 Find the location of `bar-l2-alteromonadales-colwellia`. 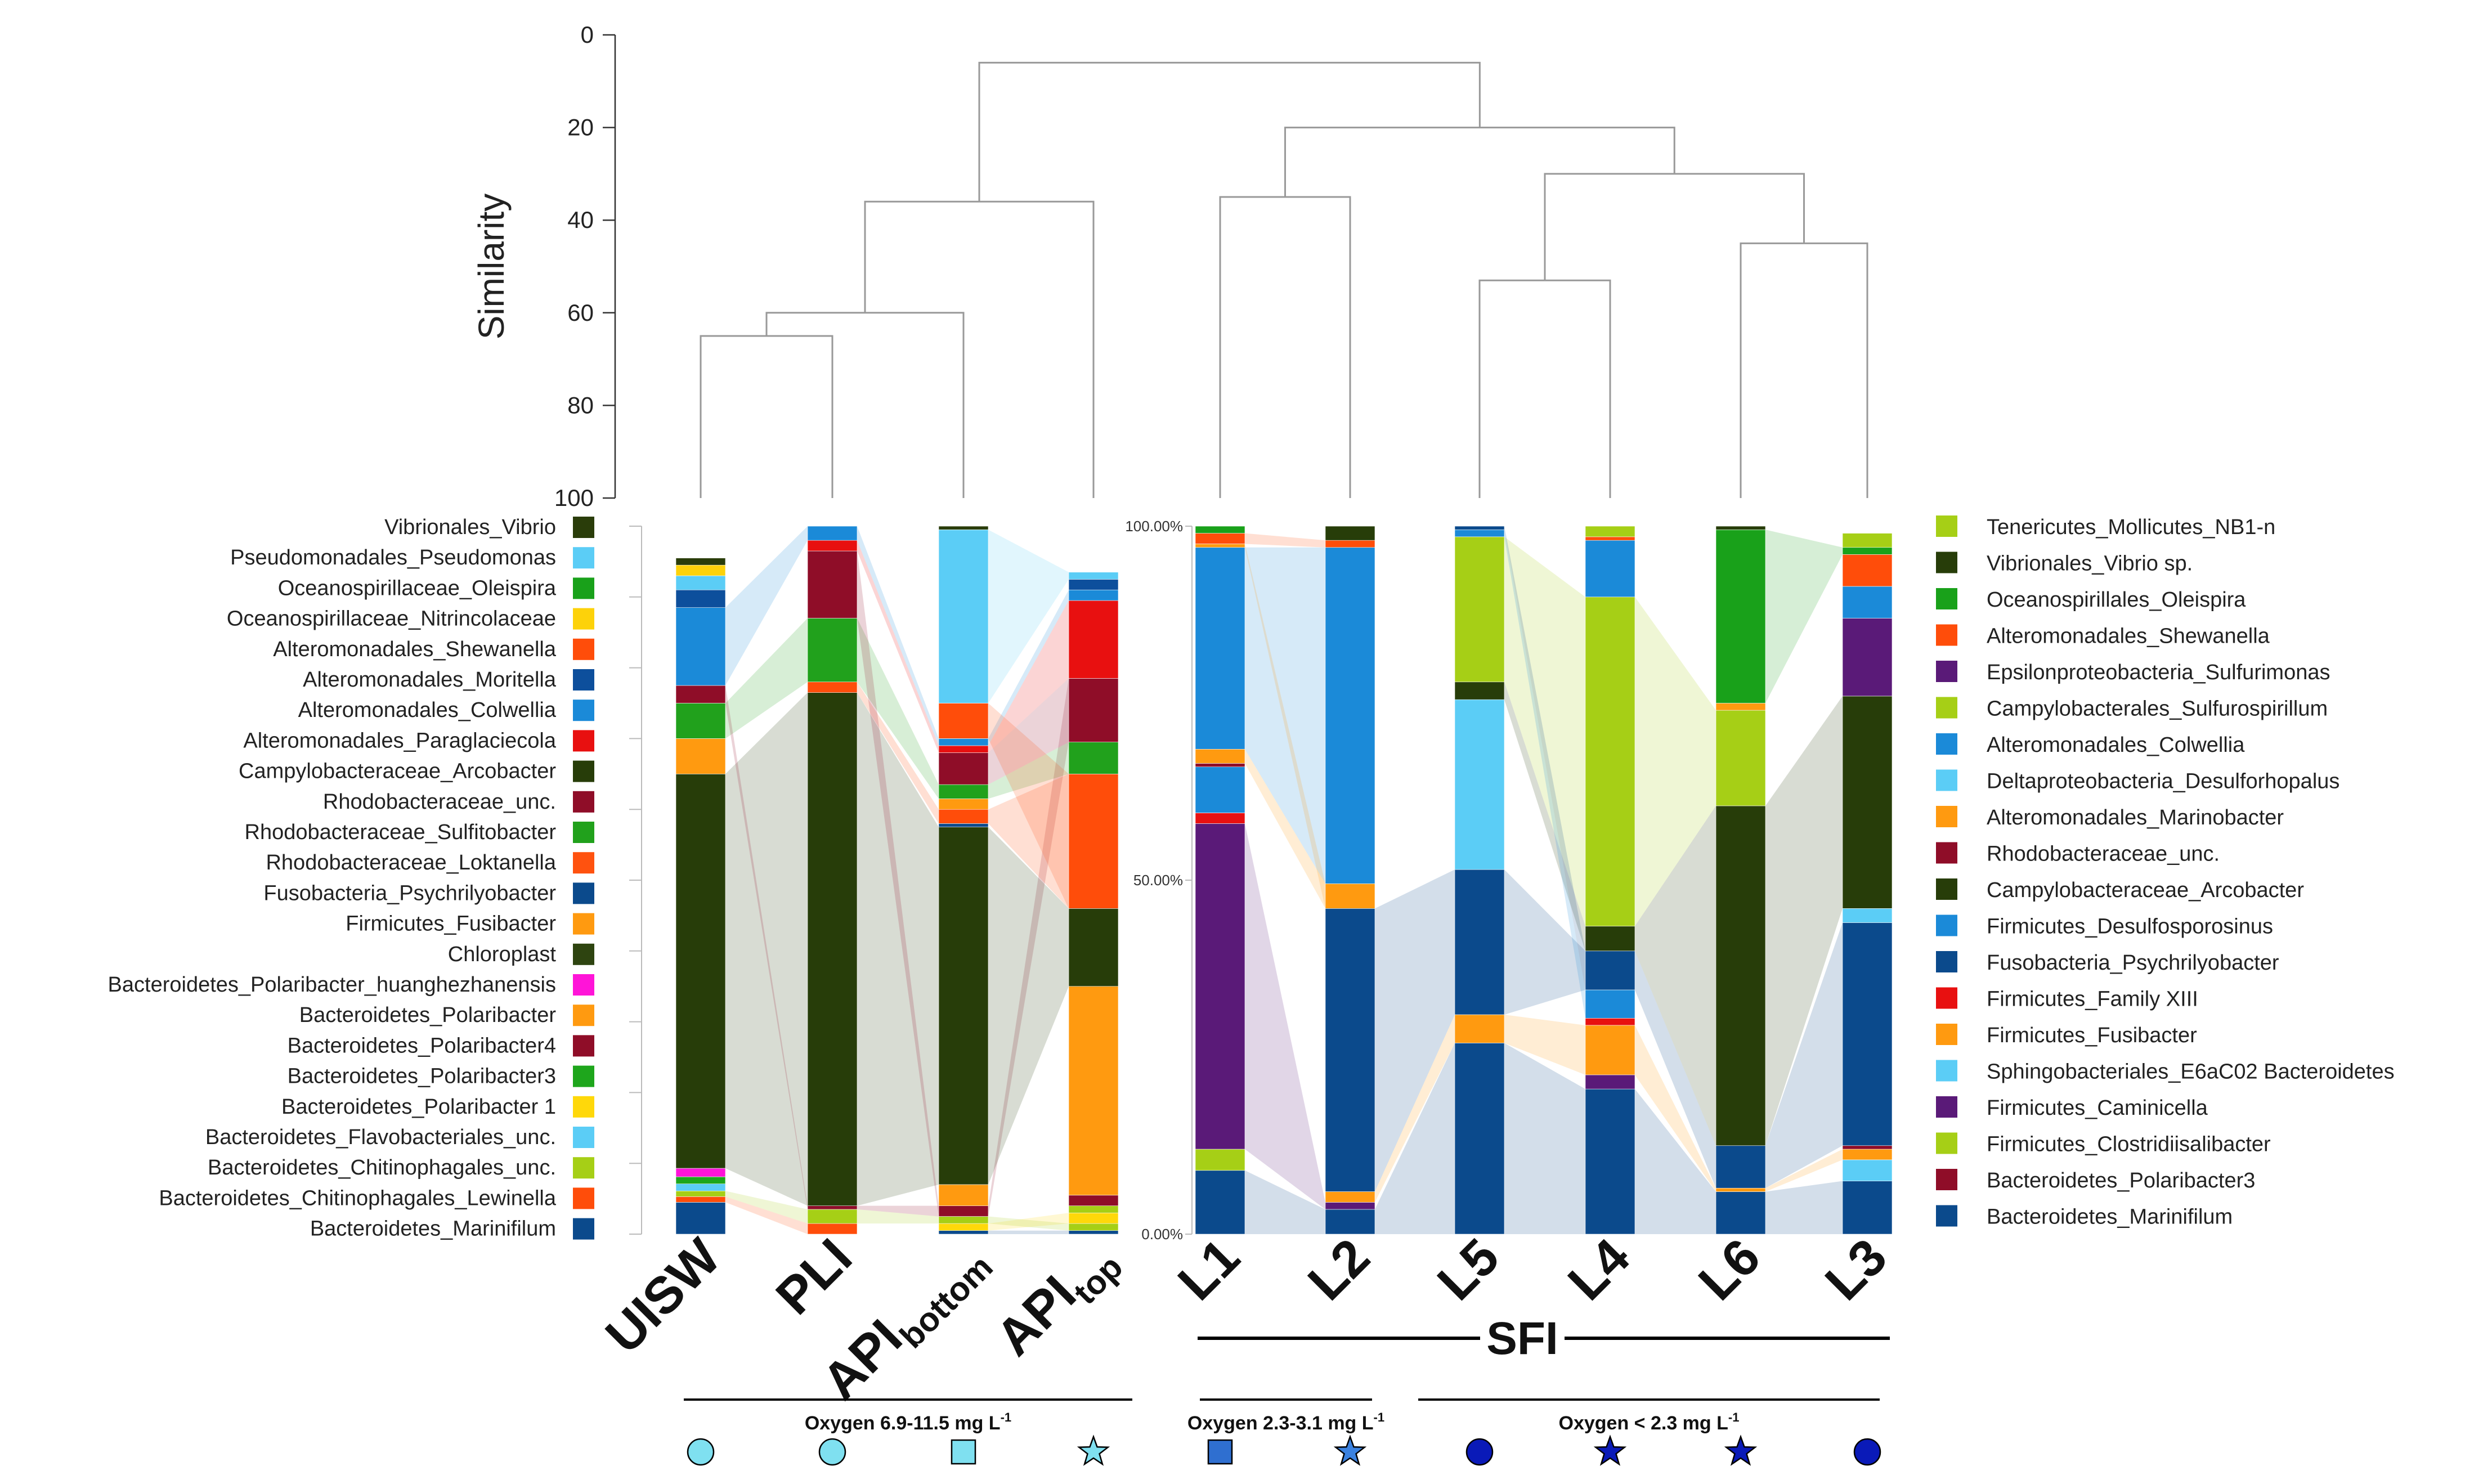

bar-l2-alteromonadales-colwellia is located at coordinates (1350, 715).